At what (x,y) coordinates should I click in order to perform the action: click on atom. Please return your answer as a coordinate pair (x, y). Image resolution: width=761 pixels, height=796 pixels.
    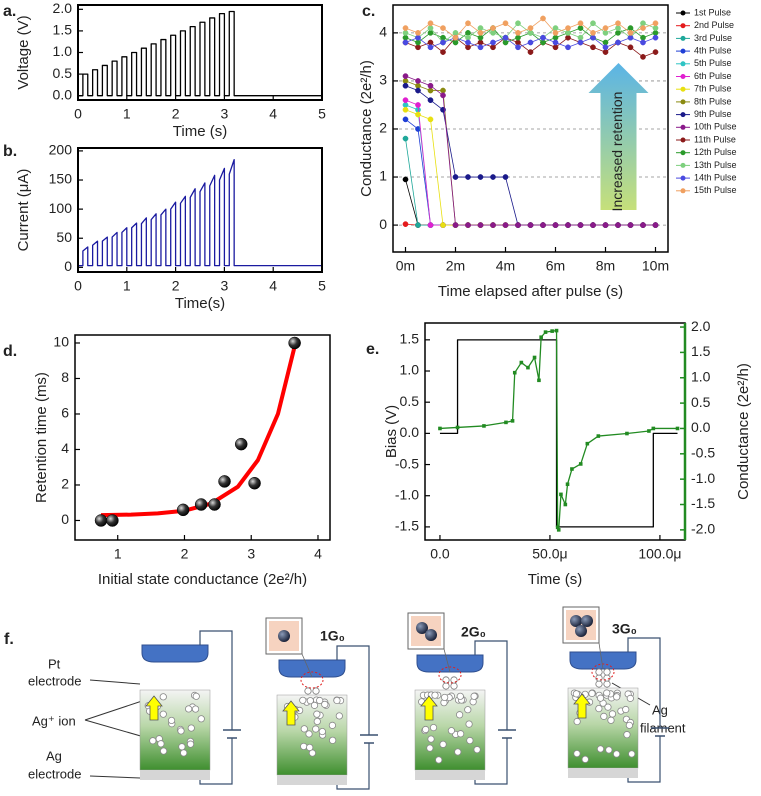
    Looking at the image, I should click on (422, 628).